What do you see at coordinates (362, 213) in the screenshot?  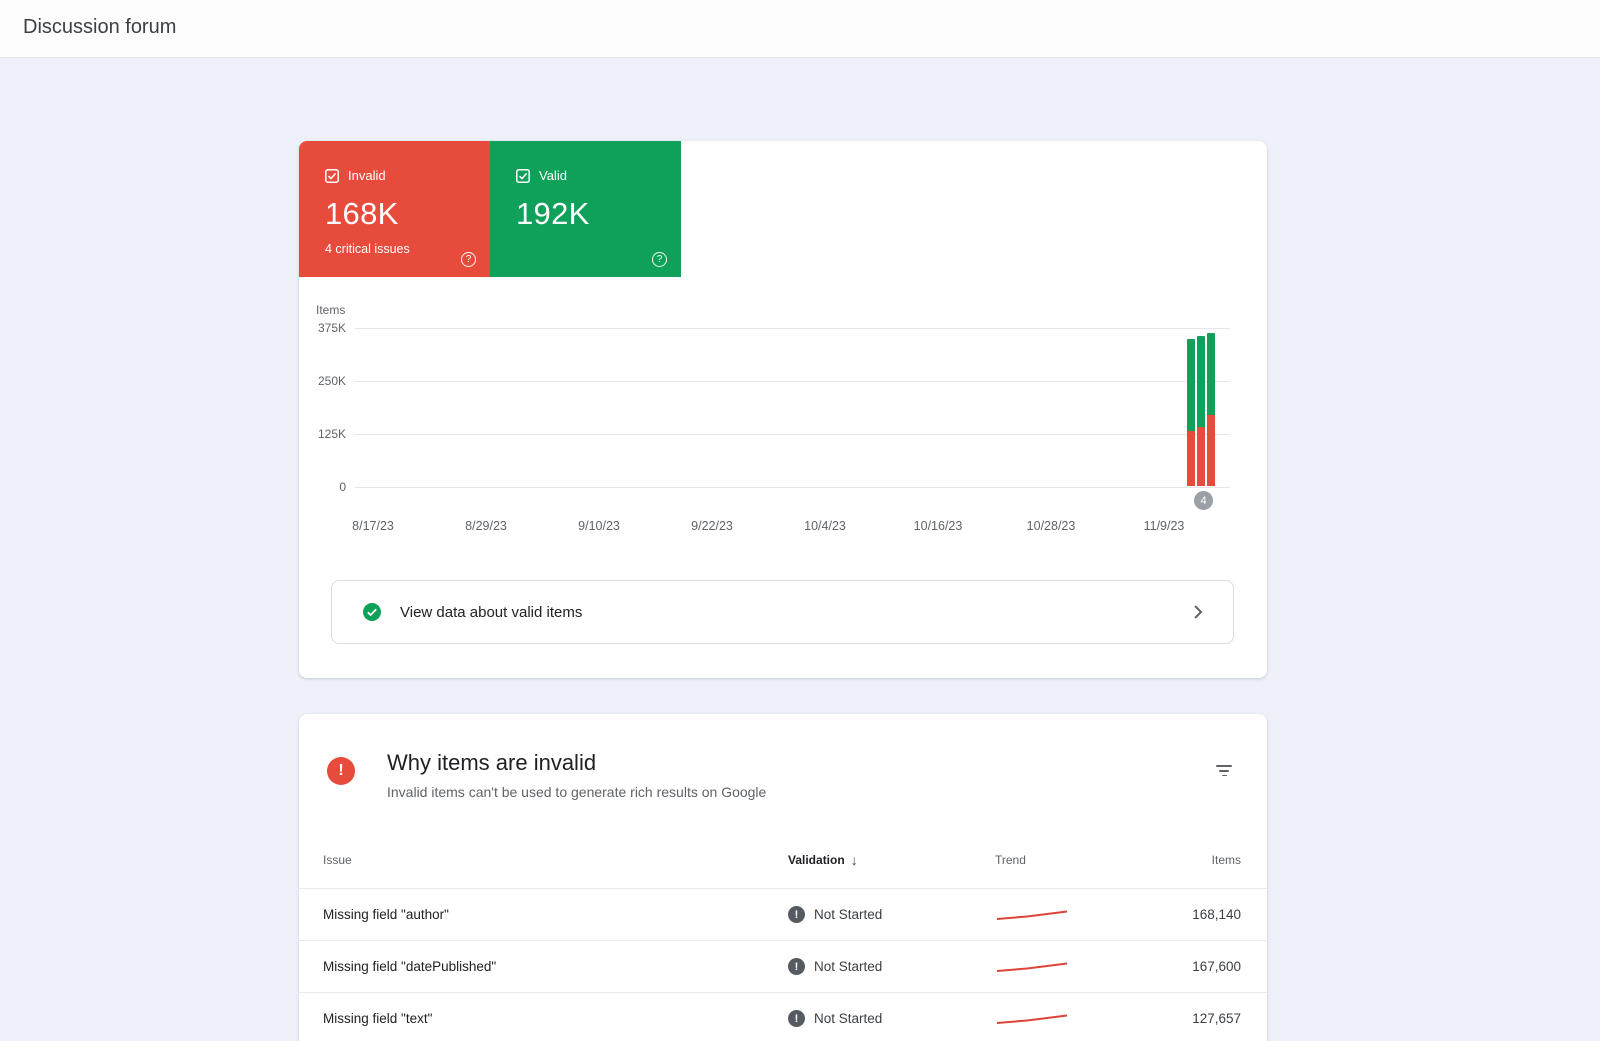 I see `invalid-count: 168K` at bounding box center [362, 213].